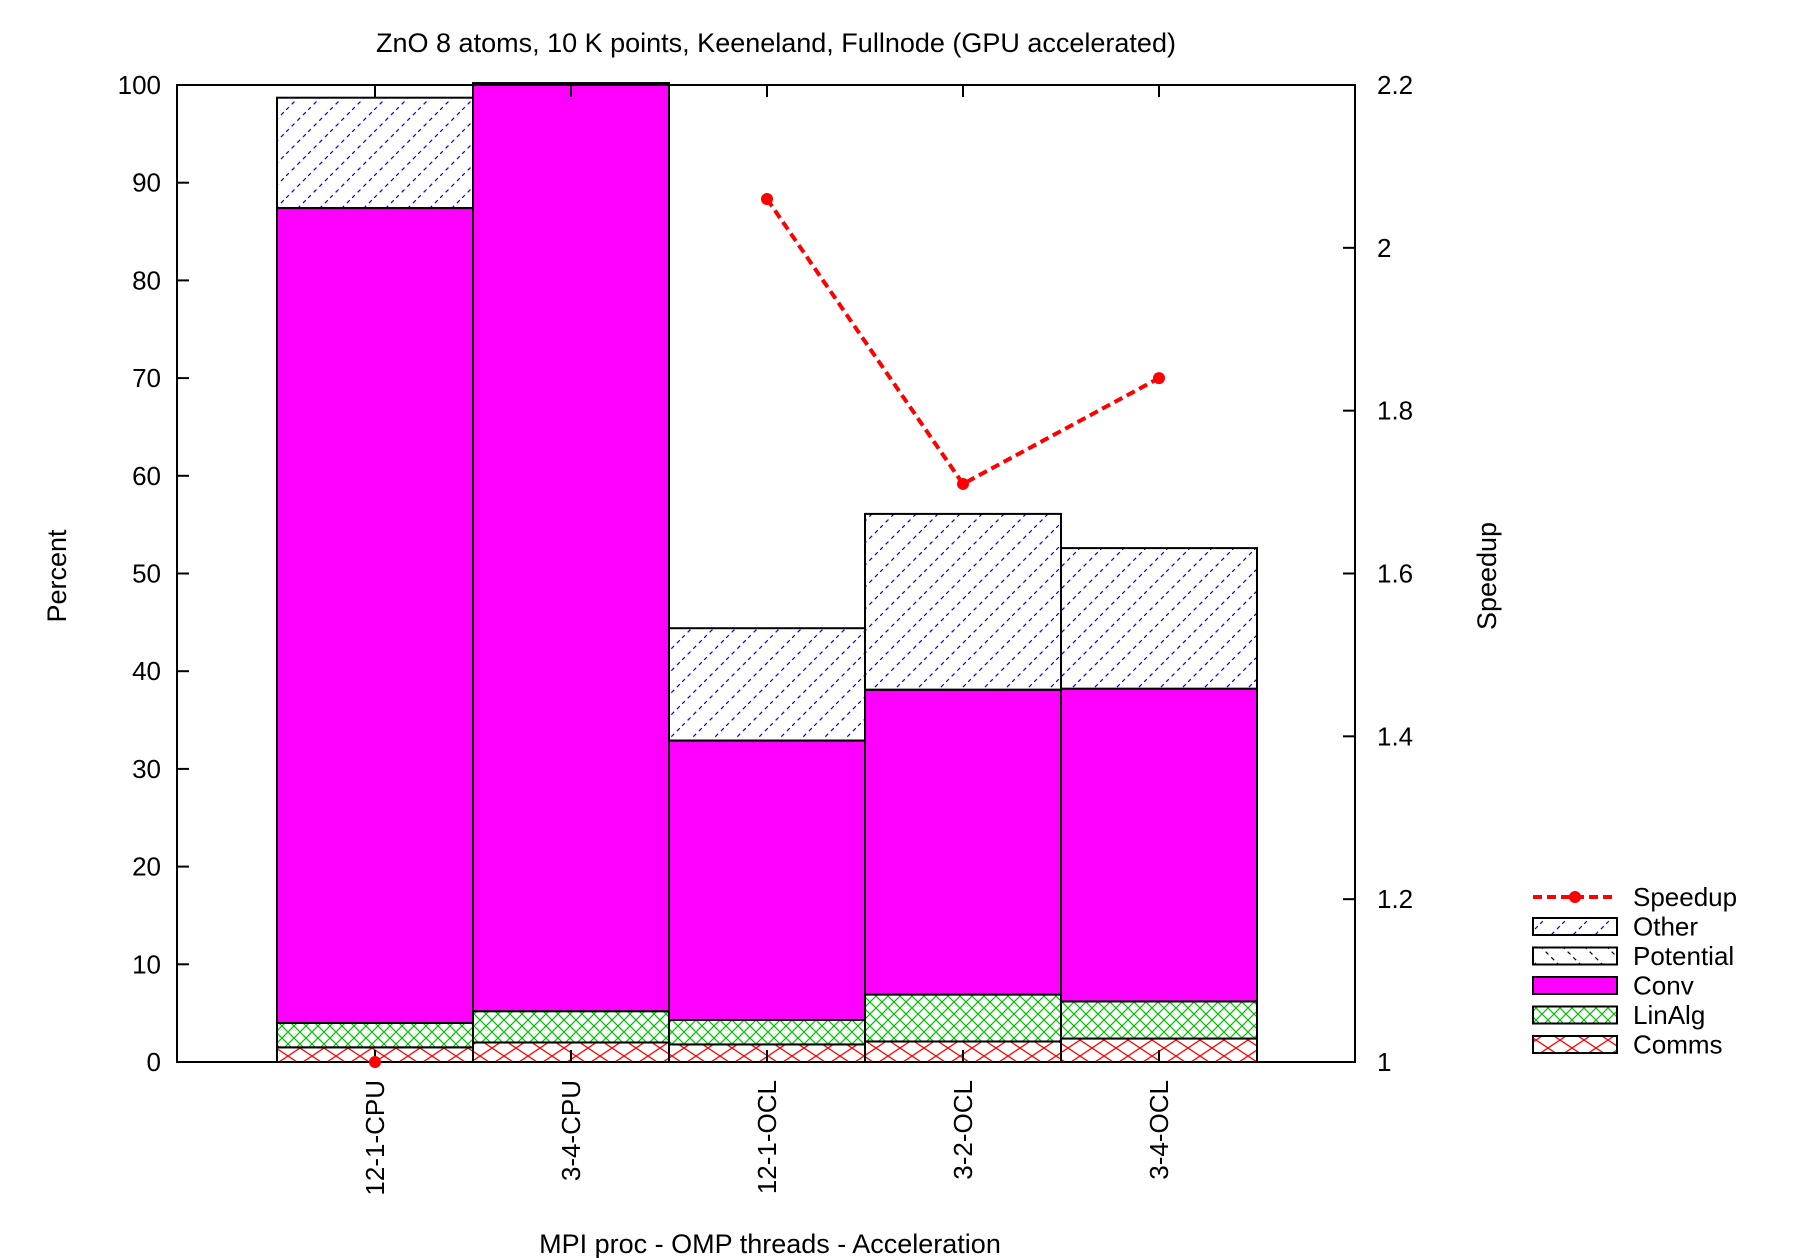 Image resolution: width=1800 pixels, height=1258 pixels. Describe the element at coordinates (146, 867) in the screenshot. I see `y-tick-label: 20` at that location.